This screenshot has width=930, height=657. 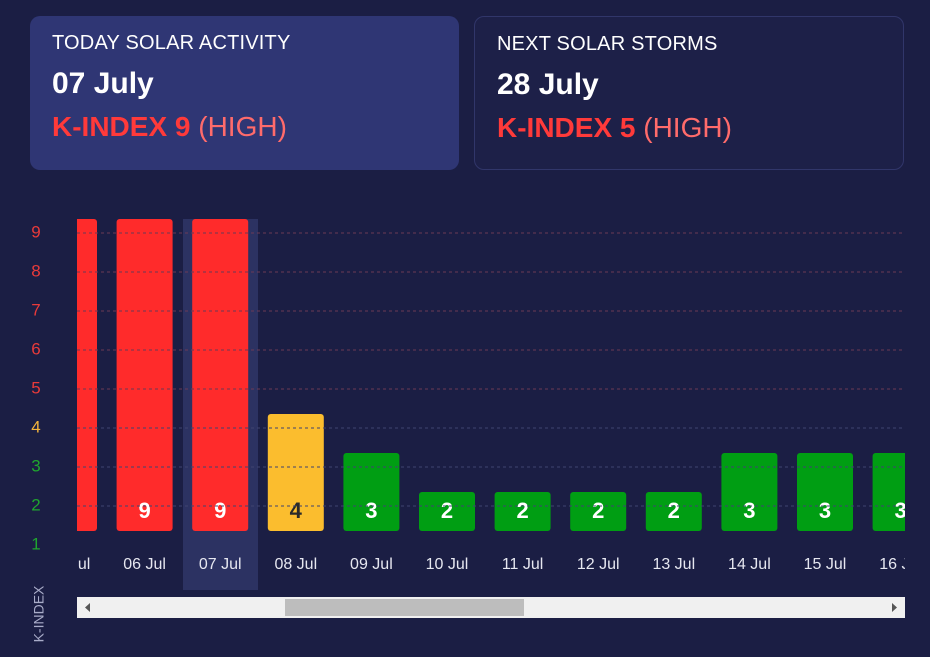 I want to click on y-axis-label: K-INDEX, so click(x=39, y=613).